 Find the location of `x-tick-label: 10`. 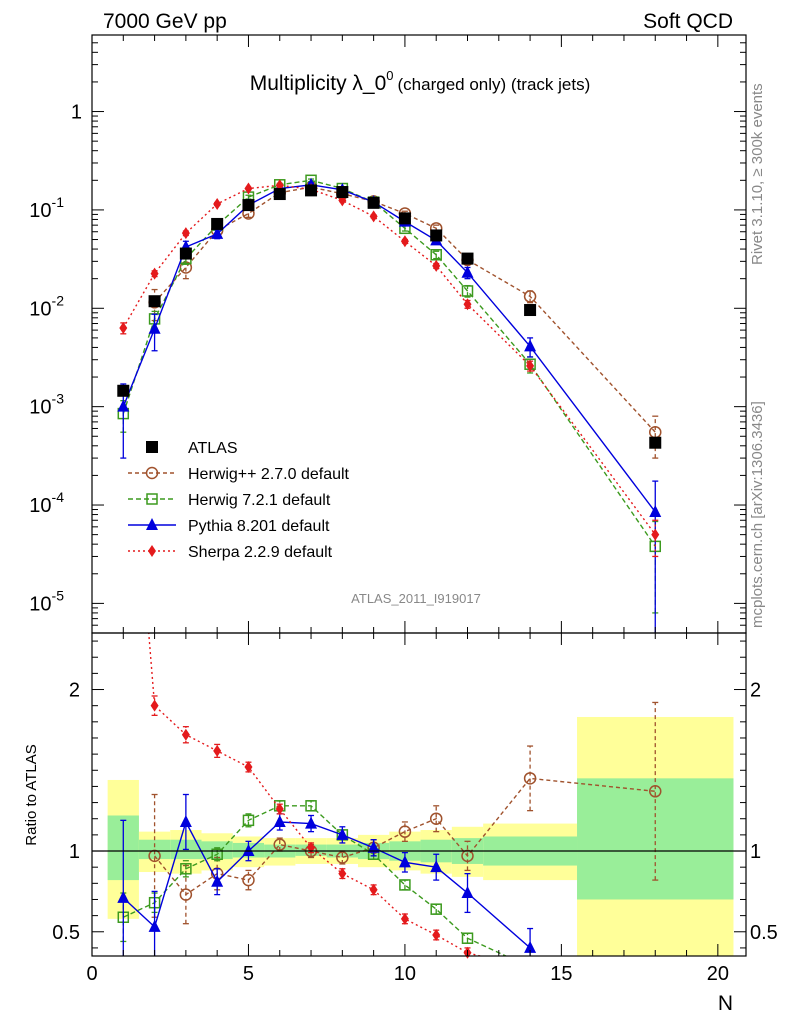

x-tick-label: 10 is located at coordinates (405, 974).